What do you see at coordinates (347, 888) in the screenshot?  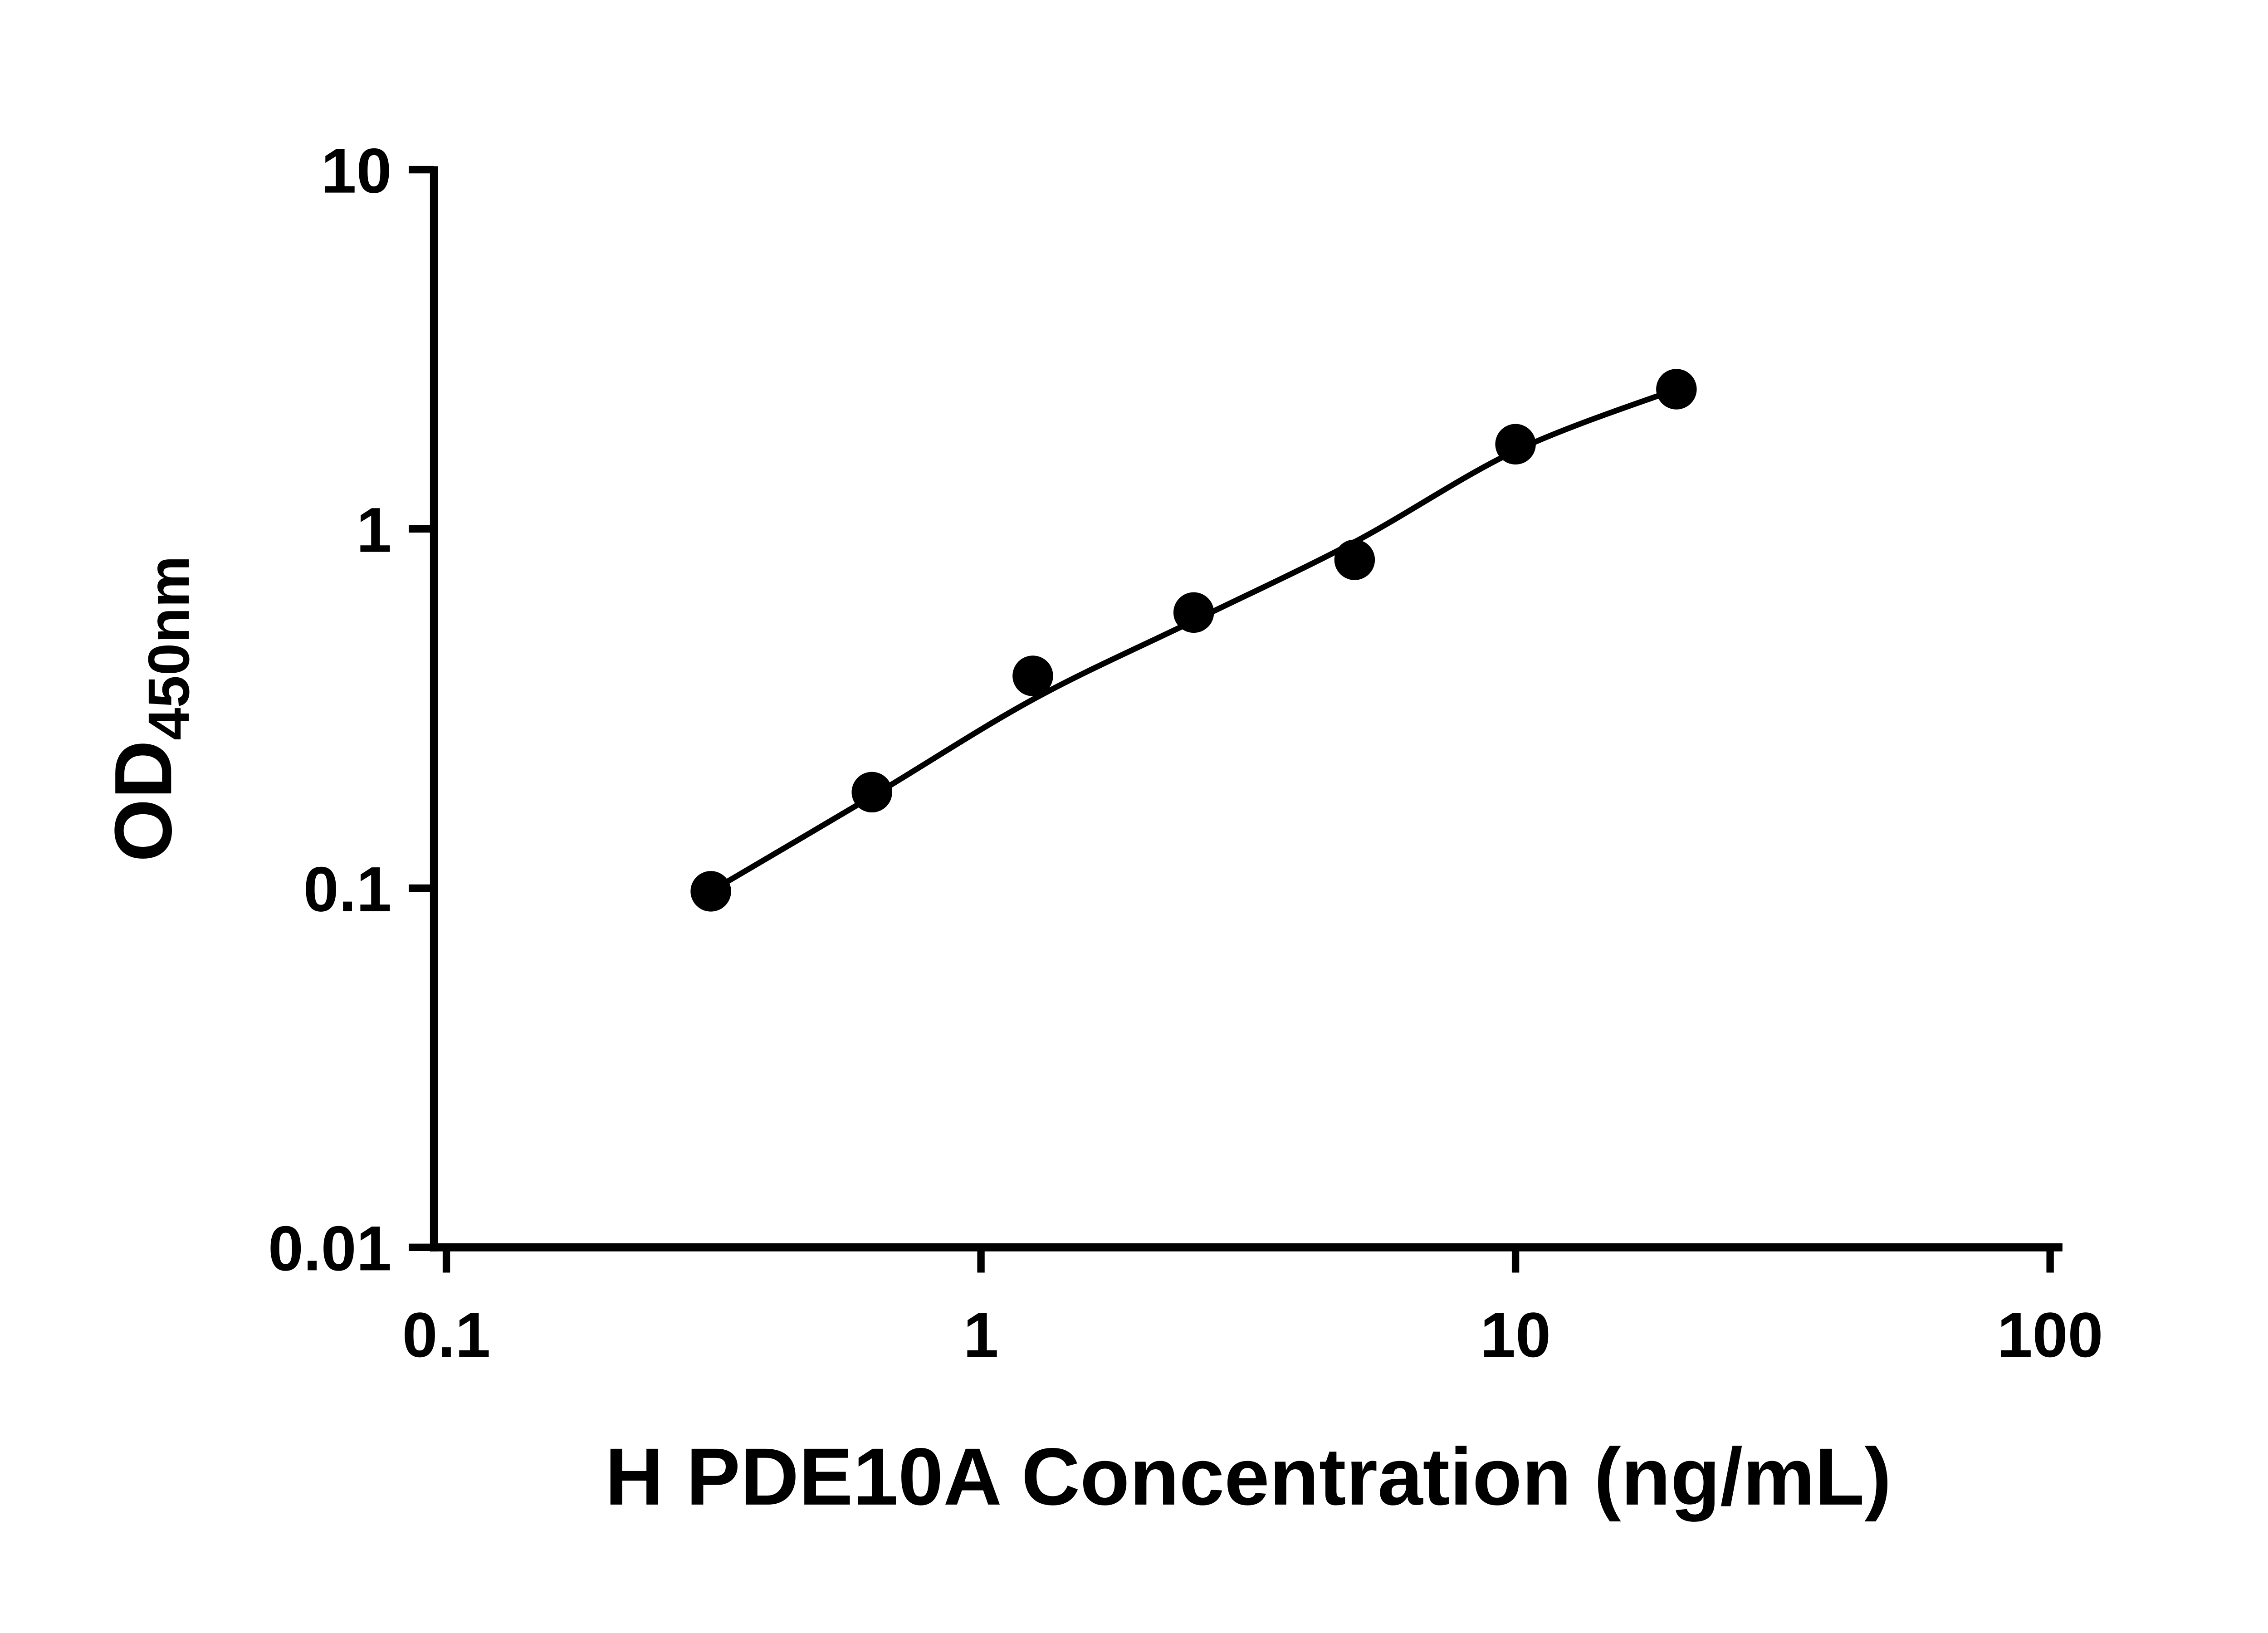 I see `y-tick-label: 0.1` at bounding box center [347, 888].